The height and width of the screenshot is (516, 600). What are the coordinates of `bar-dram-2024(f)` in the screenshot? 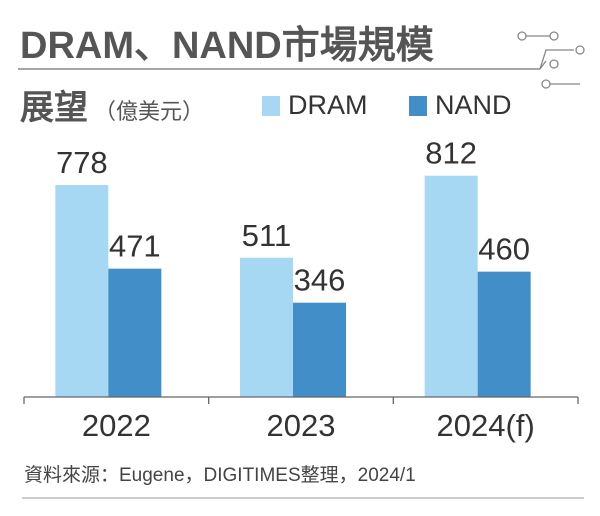 It's located at (451, 286).